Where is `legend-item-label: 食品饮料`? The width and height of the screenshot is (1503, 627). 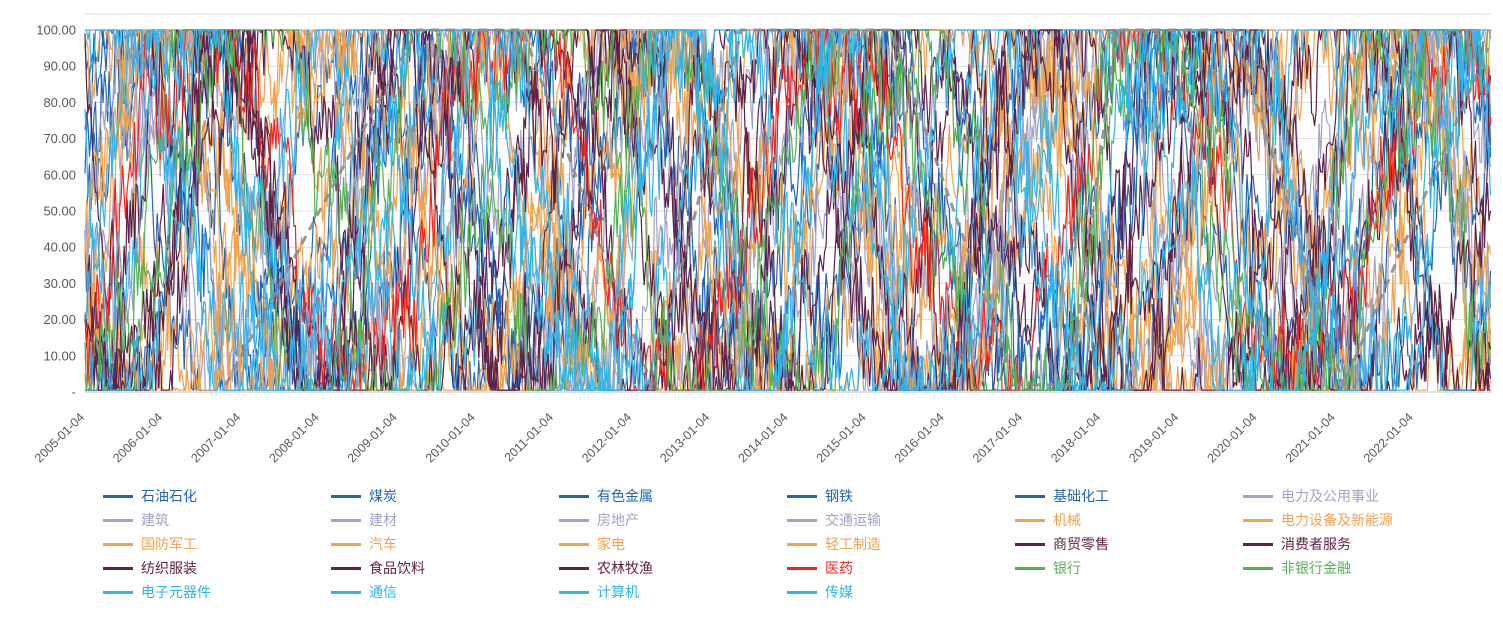
legend-item-label: 食品饮料 is located at coordinates (397, 568).